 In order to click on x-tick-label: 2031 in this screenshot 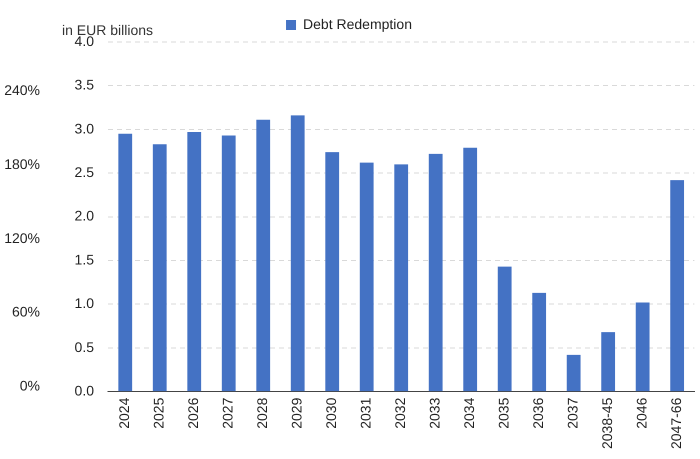, I will do `click(366, 413)`.